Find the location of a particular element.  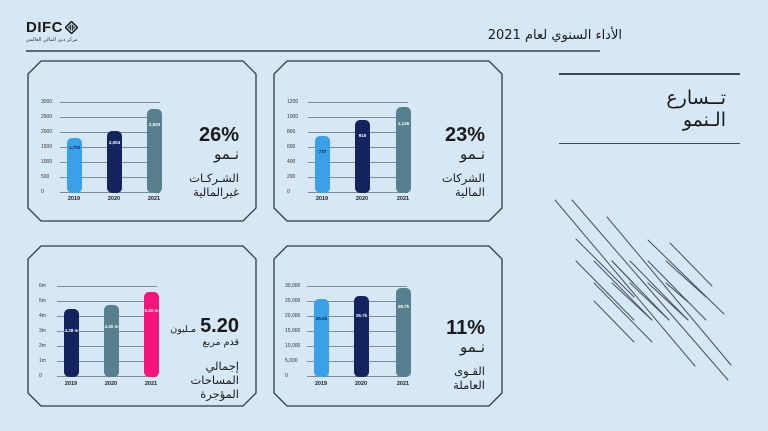

growth-percent: 26% is located at coordinates (218, 135).